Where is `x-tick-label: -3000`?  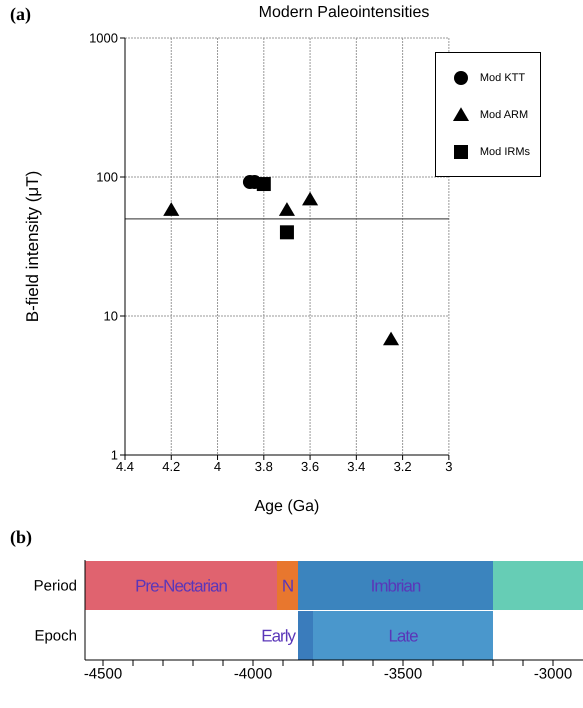
x-tick-label: -3000 is located at coordinates (553, 674).